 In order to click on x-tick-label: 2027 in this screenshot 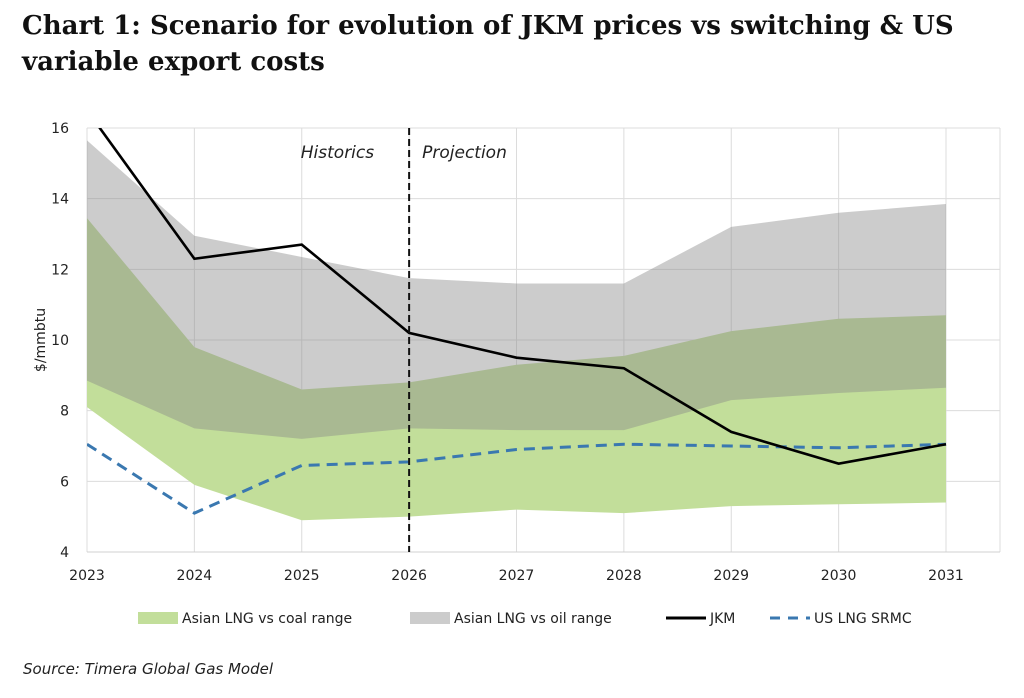, I will do `click(517, 576)`.